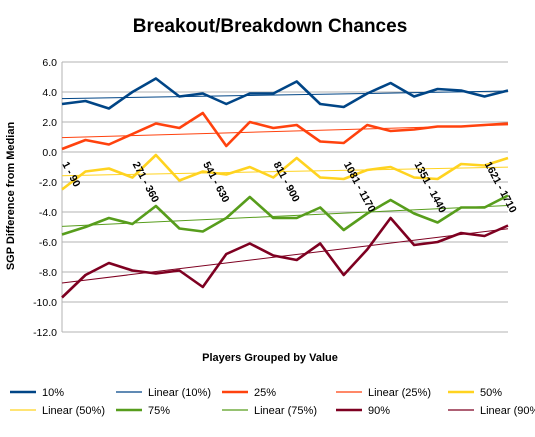 The image size is (535, 437). Describe the element at coordinates (48, 273) in the screenshot. I see `y-tick-label: -8.0` at that location.